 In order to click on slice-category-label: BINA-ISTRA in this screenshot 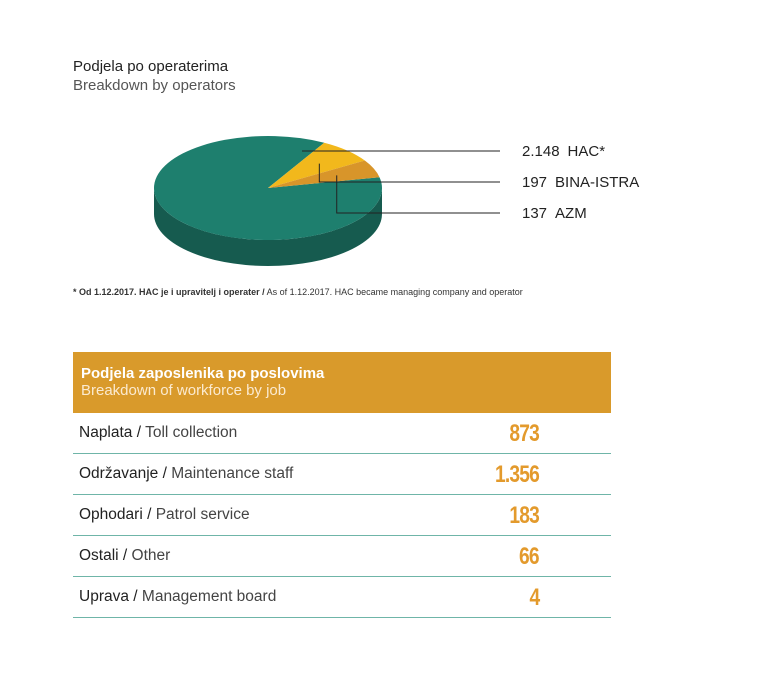, I will do `click(597, 182)`.